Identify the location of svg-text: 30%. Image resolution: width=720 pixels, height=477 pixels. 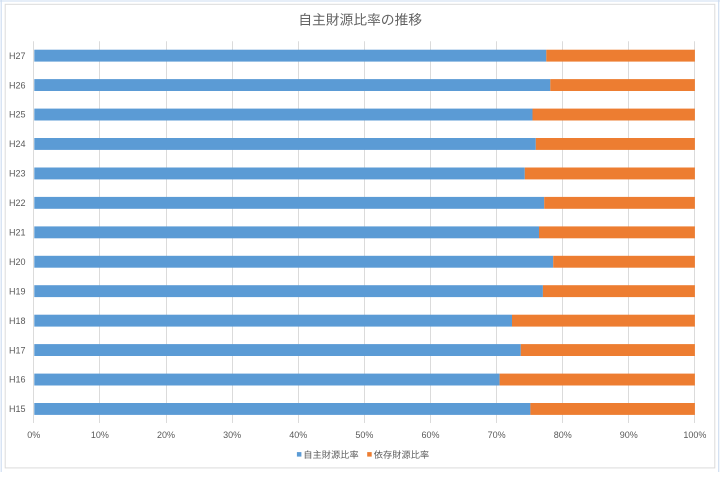
(232, 435).